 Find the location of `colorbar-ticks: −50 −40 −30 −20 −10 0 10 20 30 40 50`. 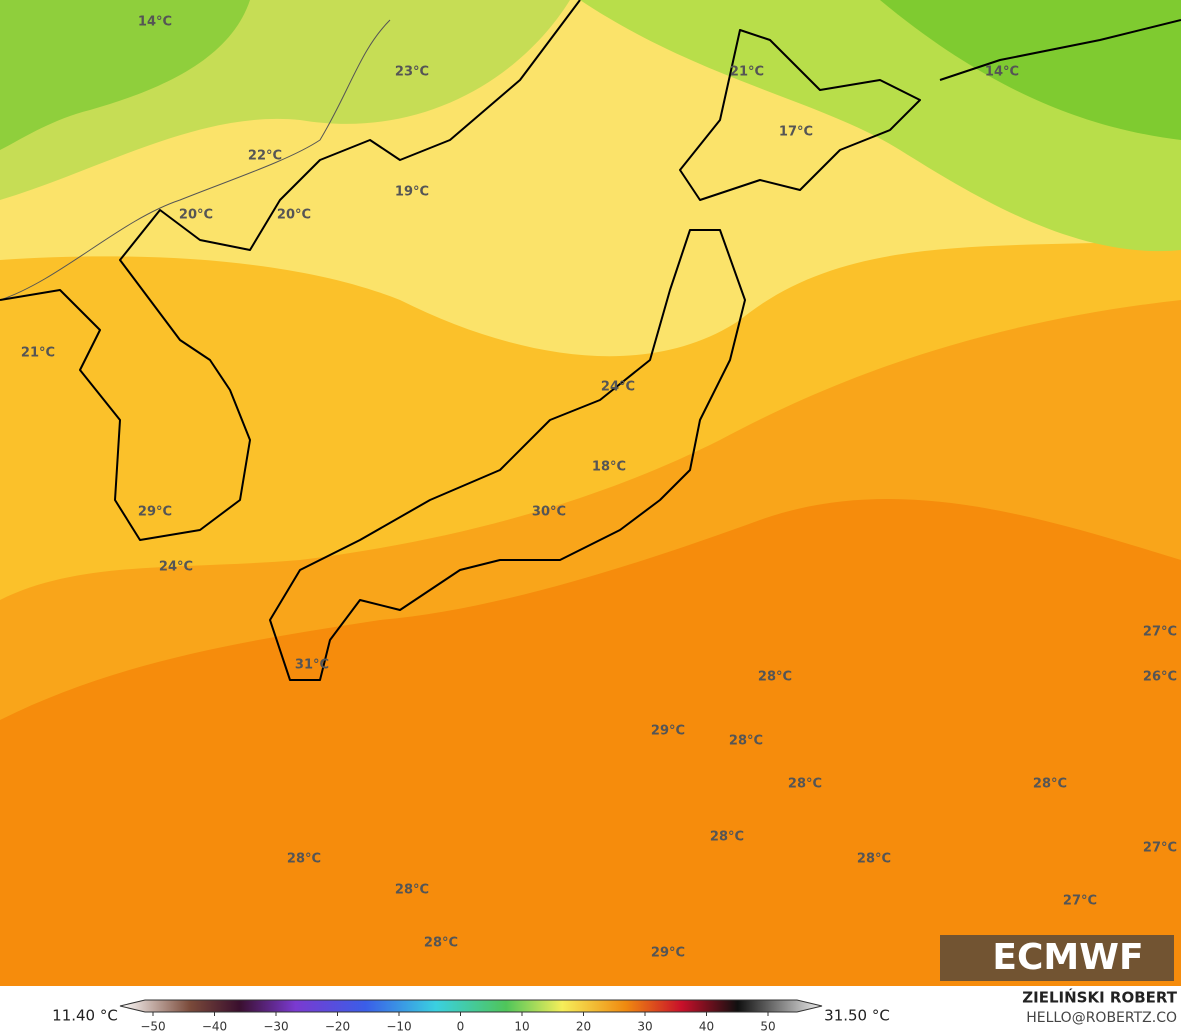

colorbar-ticks: −50 −40 −30 −20 −10 0 10 20 30 40 50 is located at coordinates (458, 1023).